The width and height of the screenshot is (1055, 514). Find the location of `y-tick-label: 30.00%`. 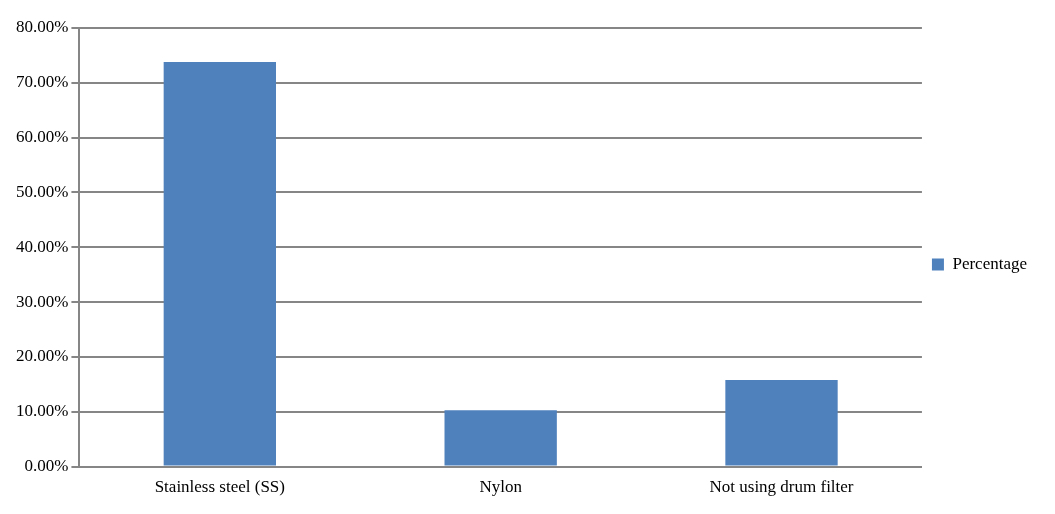

y-tick-label: 30.00% is located at coordinates (42, 301).